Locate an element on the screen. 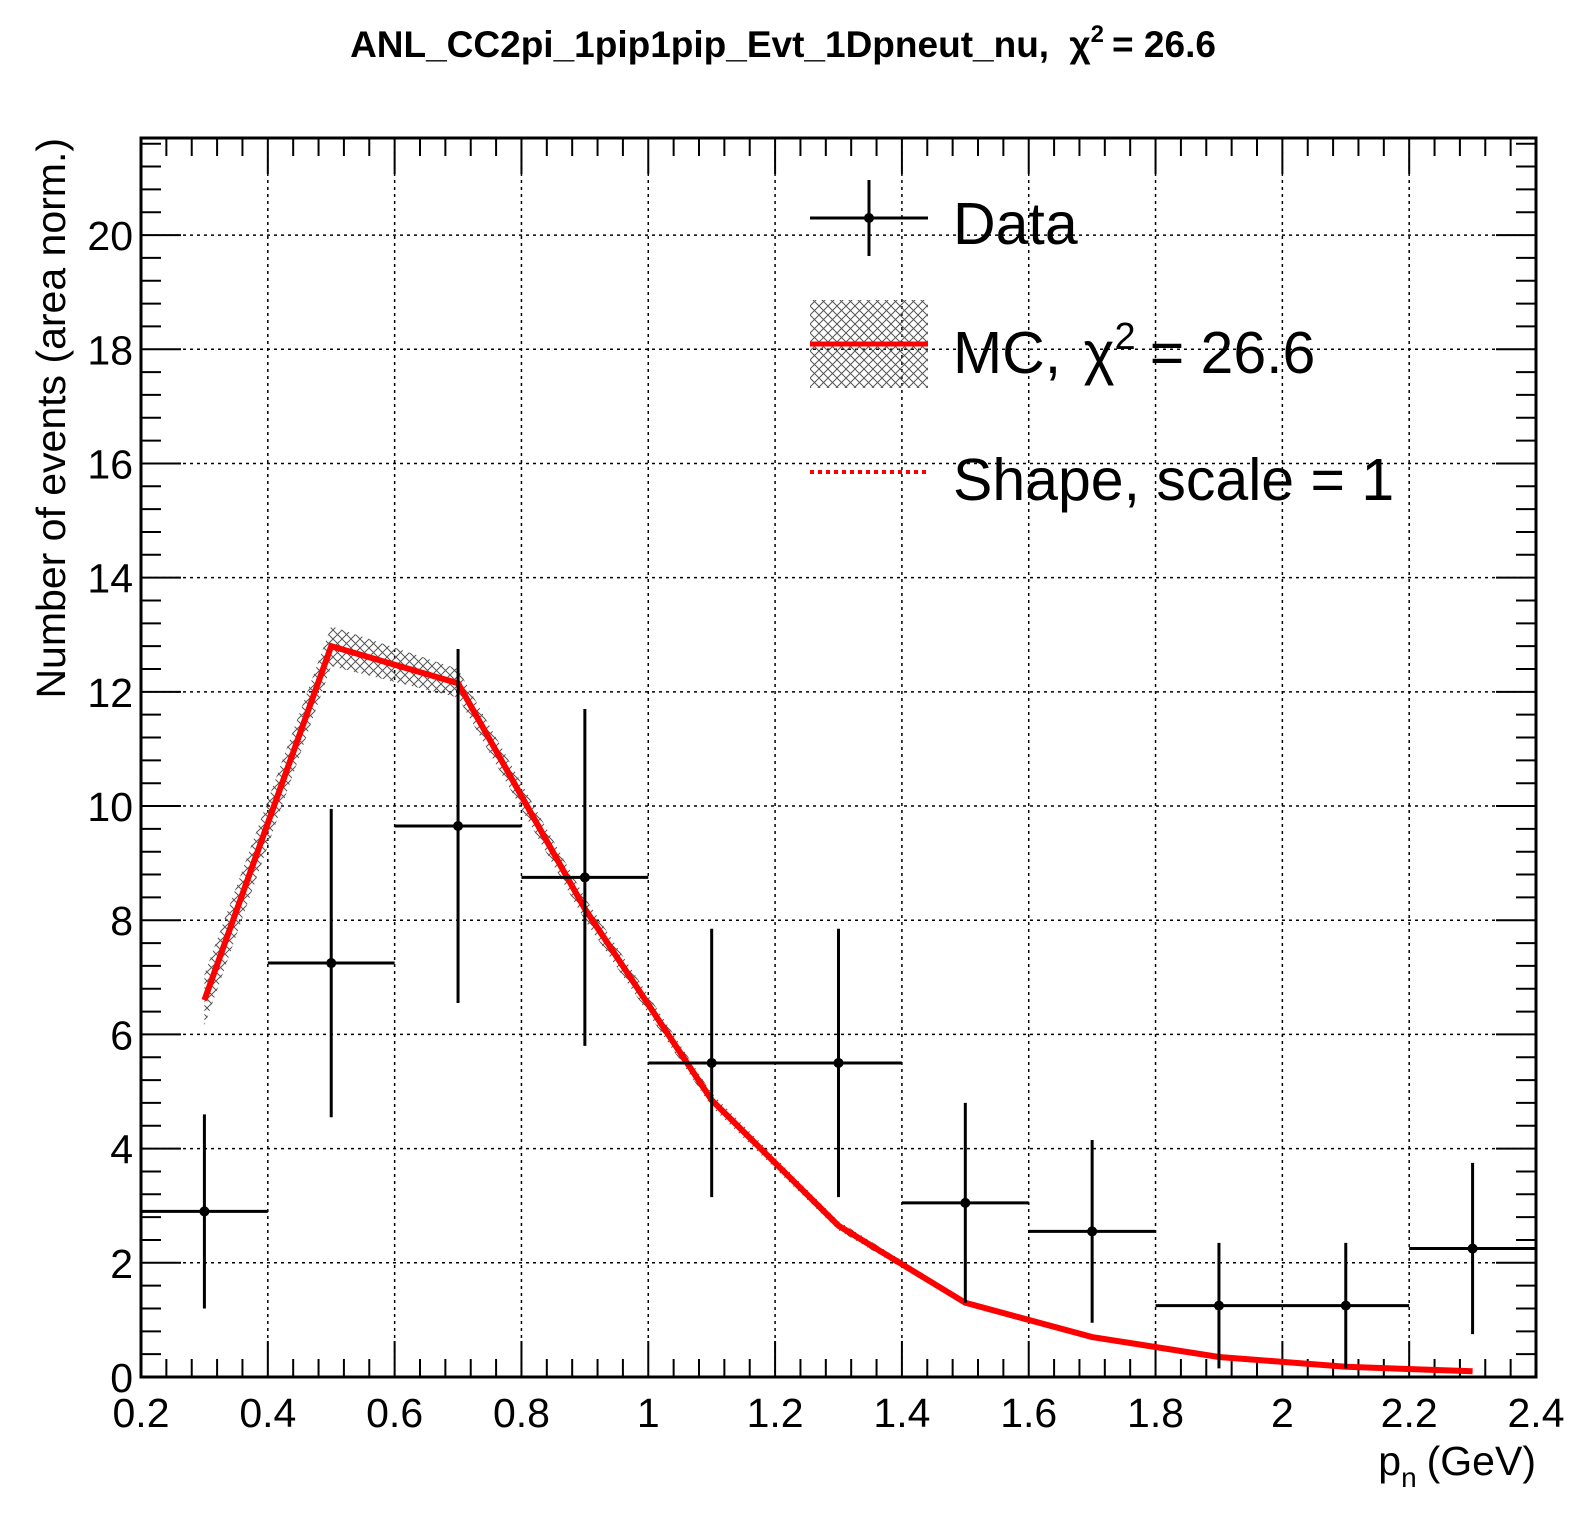 This screenshot has height=1539, width=1576. x-tick-label: 1.6 is located at coordinates (1028, 1413).